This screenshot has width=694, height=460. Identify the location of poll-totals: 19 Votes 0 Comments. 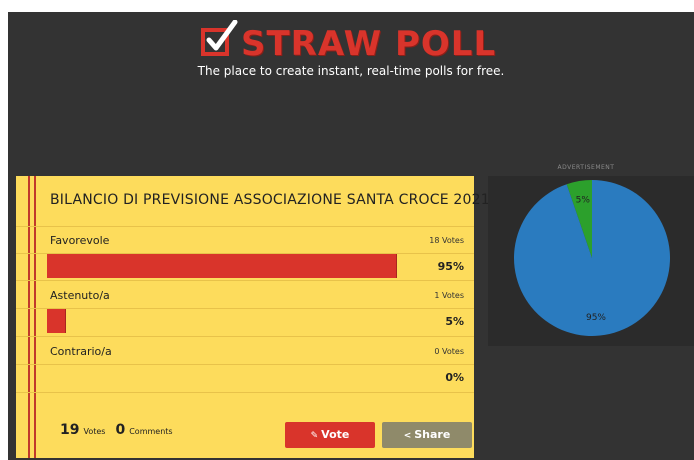
(121, 430).